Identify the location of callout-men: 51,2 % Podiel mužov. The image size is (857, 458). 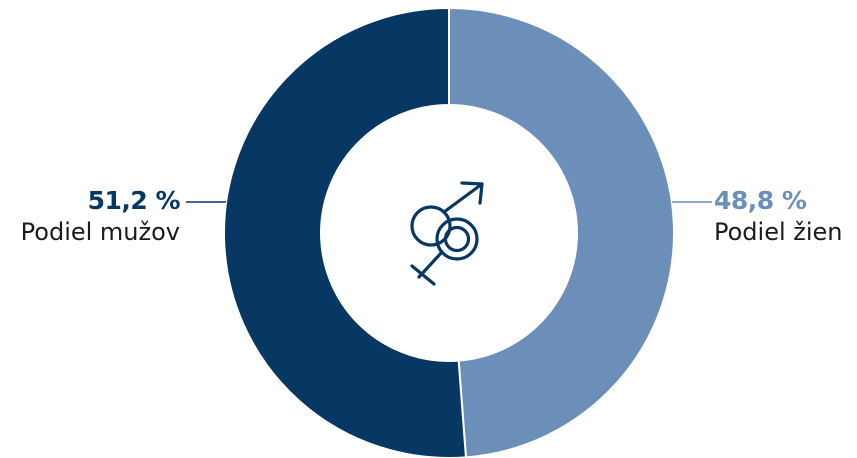
(100, 217).